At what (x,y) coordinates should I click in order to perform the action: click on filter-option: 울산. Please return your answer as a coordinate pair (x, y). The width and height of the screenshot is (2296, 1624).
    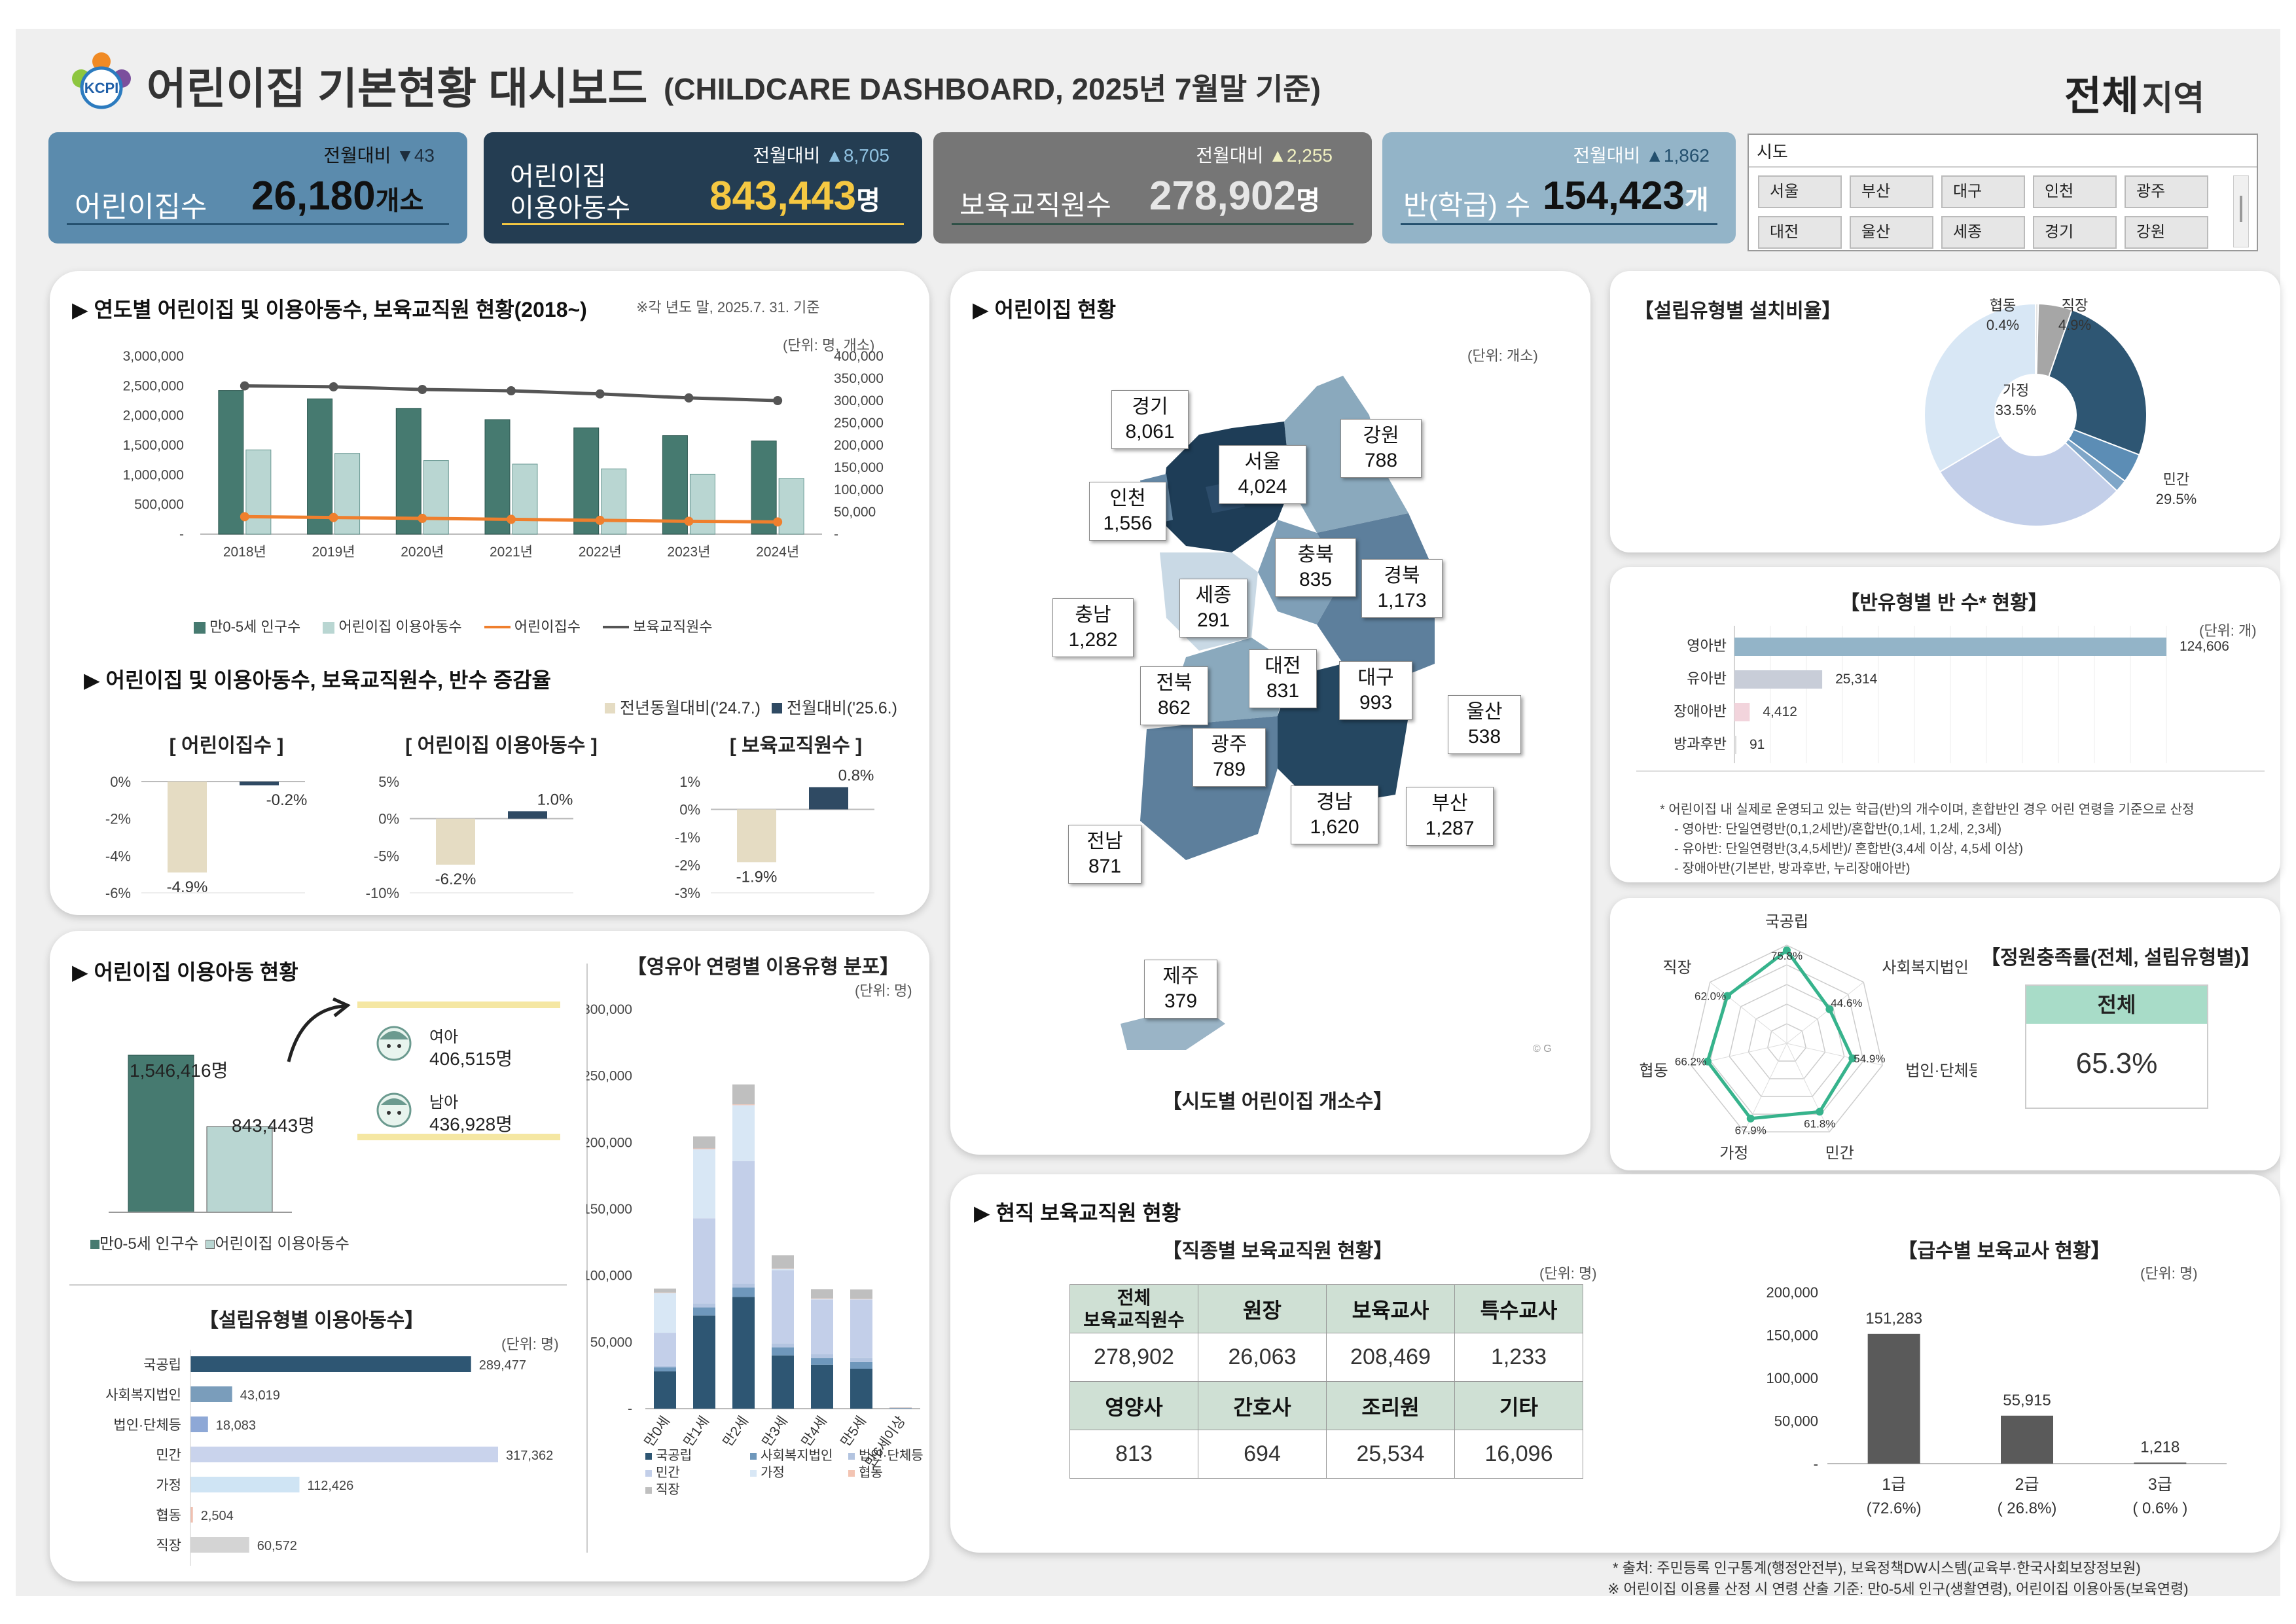
    Looking at the image, I should click on (1891, 232).